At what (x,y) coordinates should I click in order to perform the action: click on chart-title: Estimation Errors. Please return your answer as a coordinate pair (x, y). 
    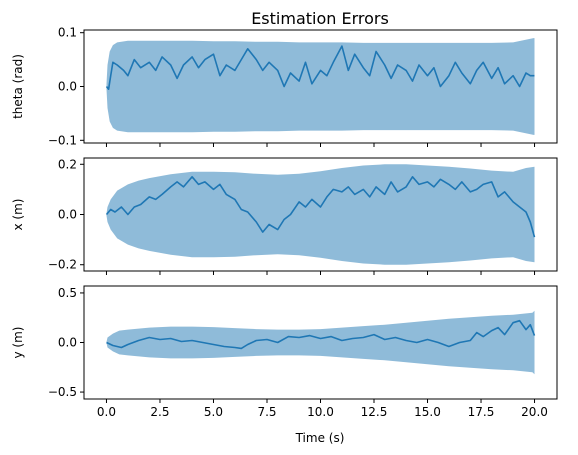
    Looking at the image, I should click on (320, 18).